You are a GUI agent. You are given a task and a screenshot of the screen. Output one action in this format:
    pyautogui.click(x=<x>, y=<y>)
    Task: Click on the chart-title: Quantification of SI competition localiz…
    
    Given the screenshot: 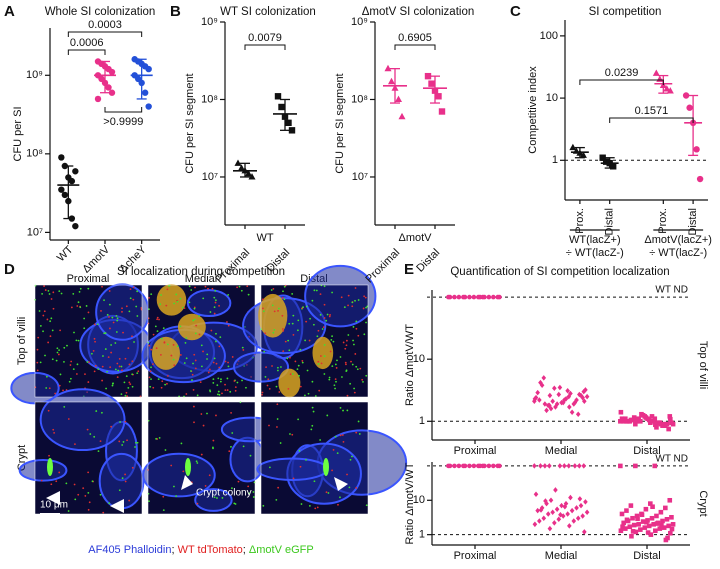 What is the action you would take?
    pyautogui.click(x=559, y=272)
    